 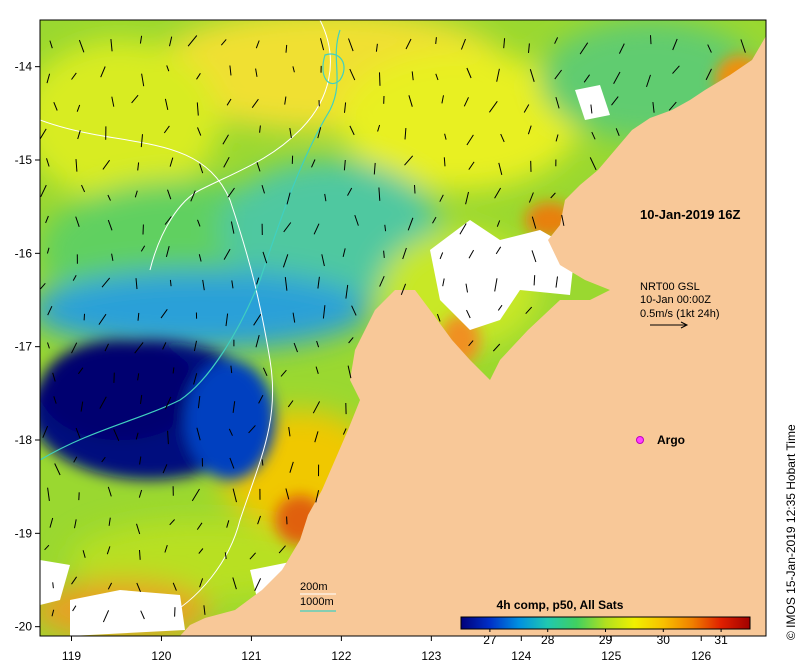 I want to click on current-legend: NRT00 GSL 10-Jan 00:00Z 0.5m/s (1kt 24h), so click(x=679, y=305).